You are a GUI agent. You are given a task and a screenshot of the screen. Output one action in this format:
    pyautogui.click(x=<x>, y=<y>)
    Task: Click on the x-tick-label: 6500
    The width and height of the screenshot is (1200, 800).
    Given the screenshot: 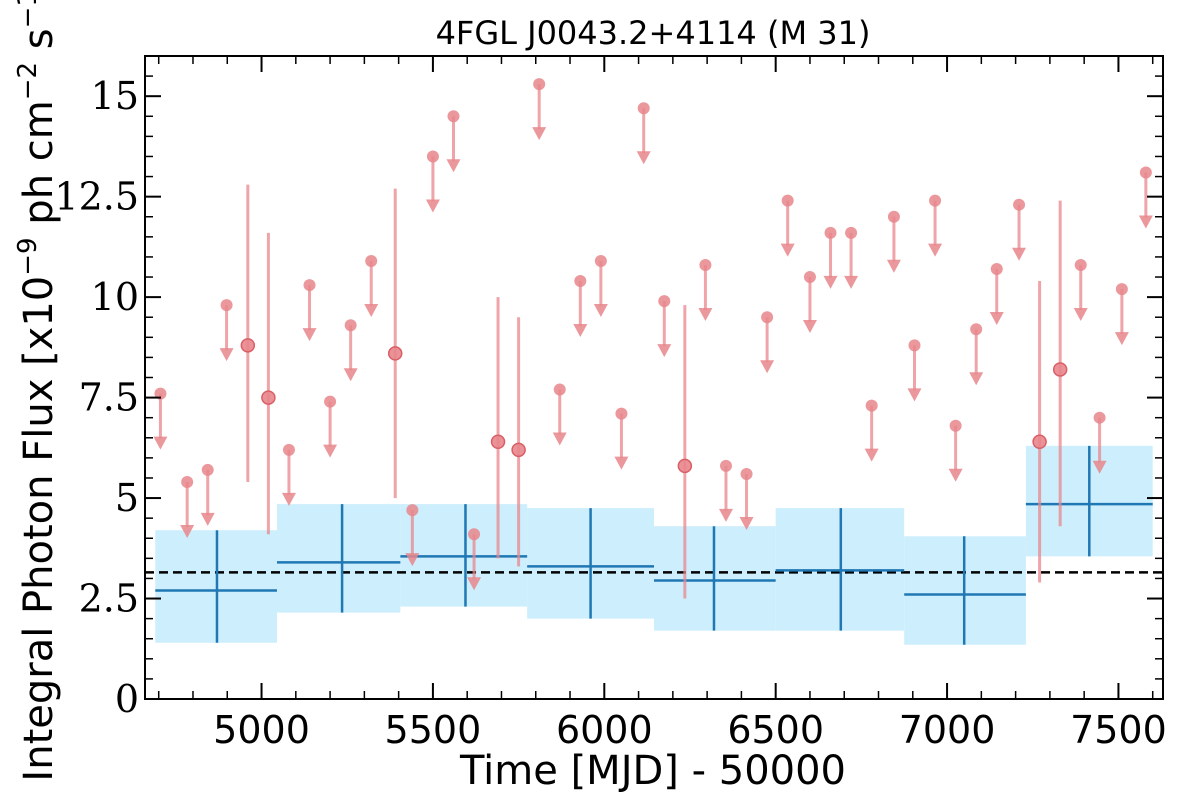 What is the action you would take?
    pyautogui.click(x=775, y=730)
    